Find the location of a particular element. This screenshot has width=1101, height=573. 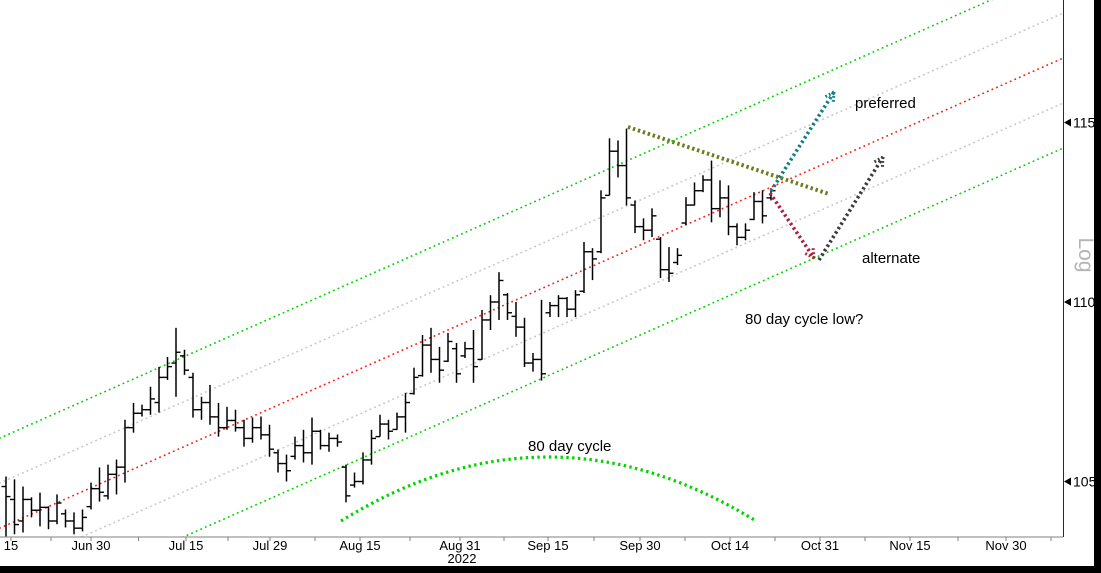

x-axis-label: Jun 30 is located at coordinates (90, 545).